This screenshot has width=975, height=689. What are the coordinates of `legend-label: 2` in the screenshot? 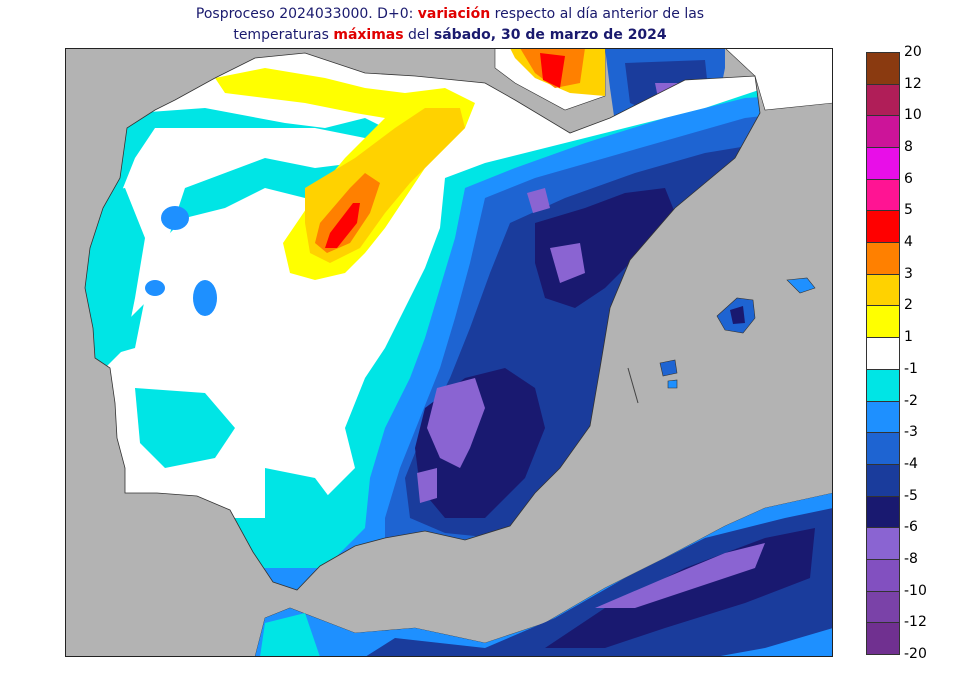 It's located at (908, 305).